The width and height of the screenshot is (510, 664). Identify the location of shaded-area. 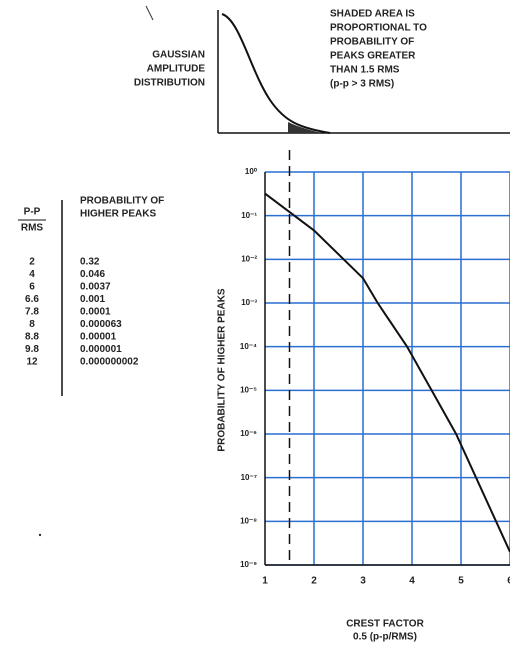
(305, 127).